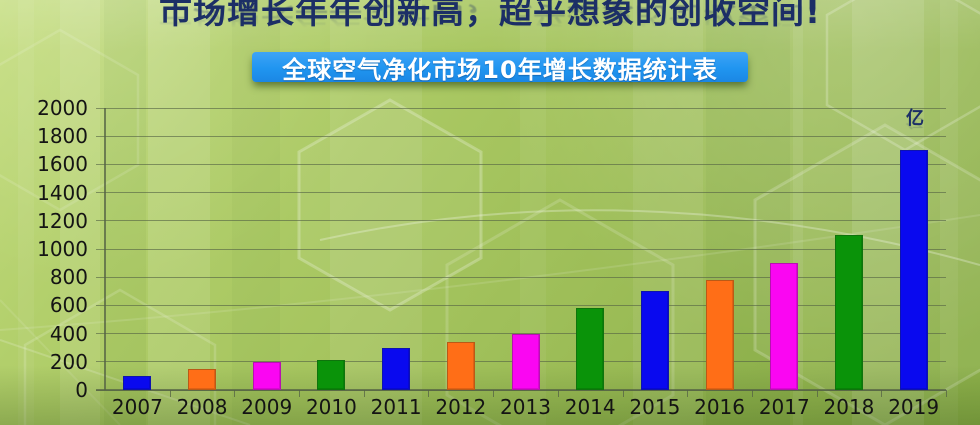 The width and height of the screenshot is (980, 425). Describe the element at coordinates (719, 335) in the screenshot. I see `bar-2016` at that location.